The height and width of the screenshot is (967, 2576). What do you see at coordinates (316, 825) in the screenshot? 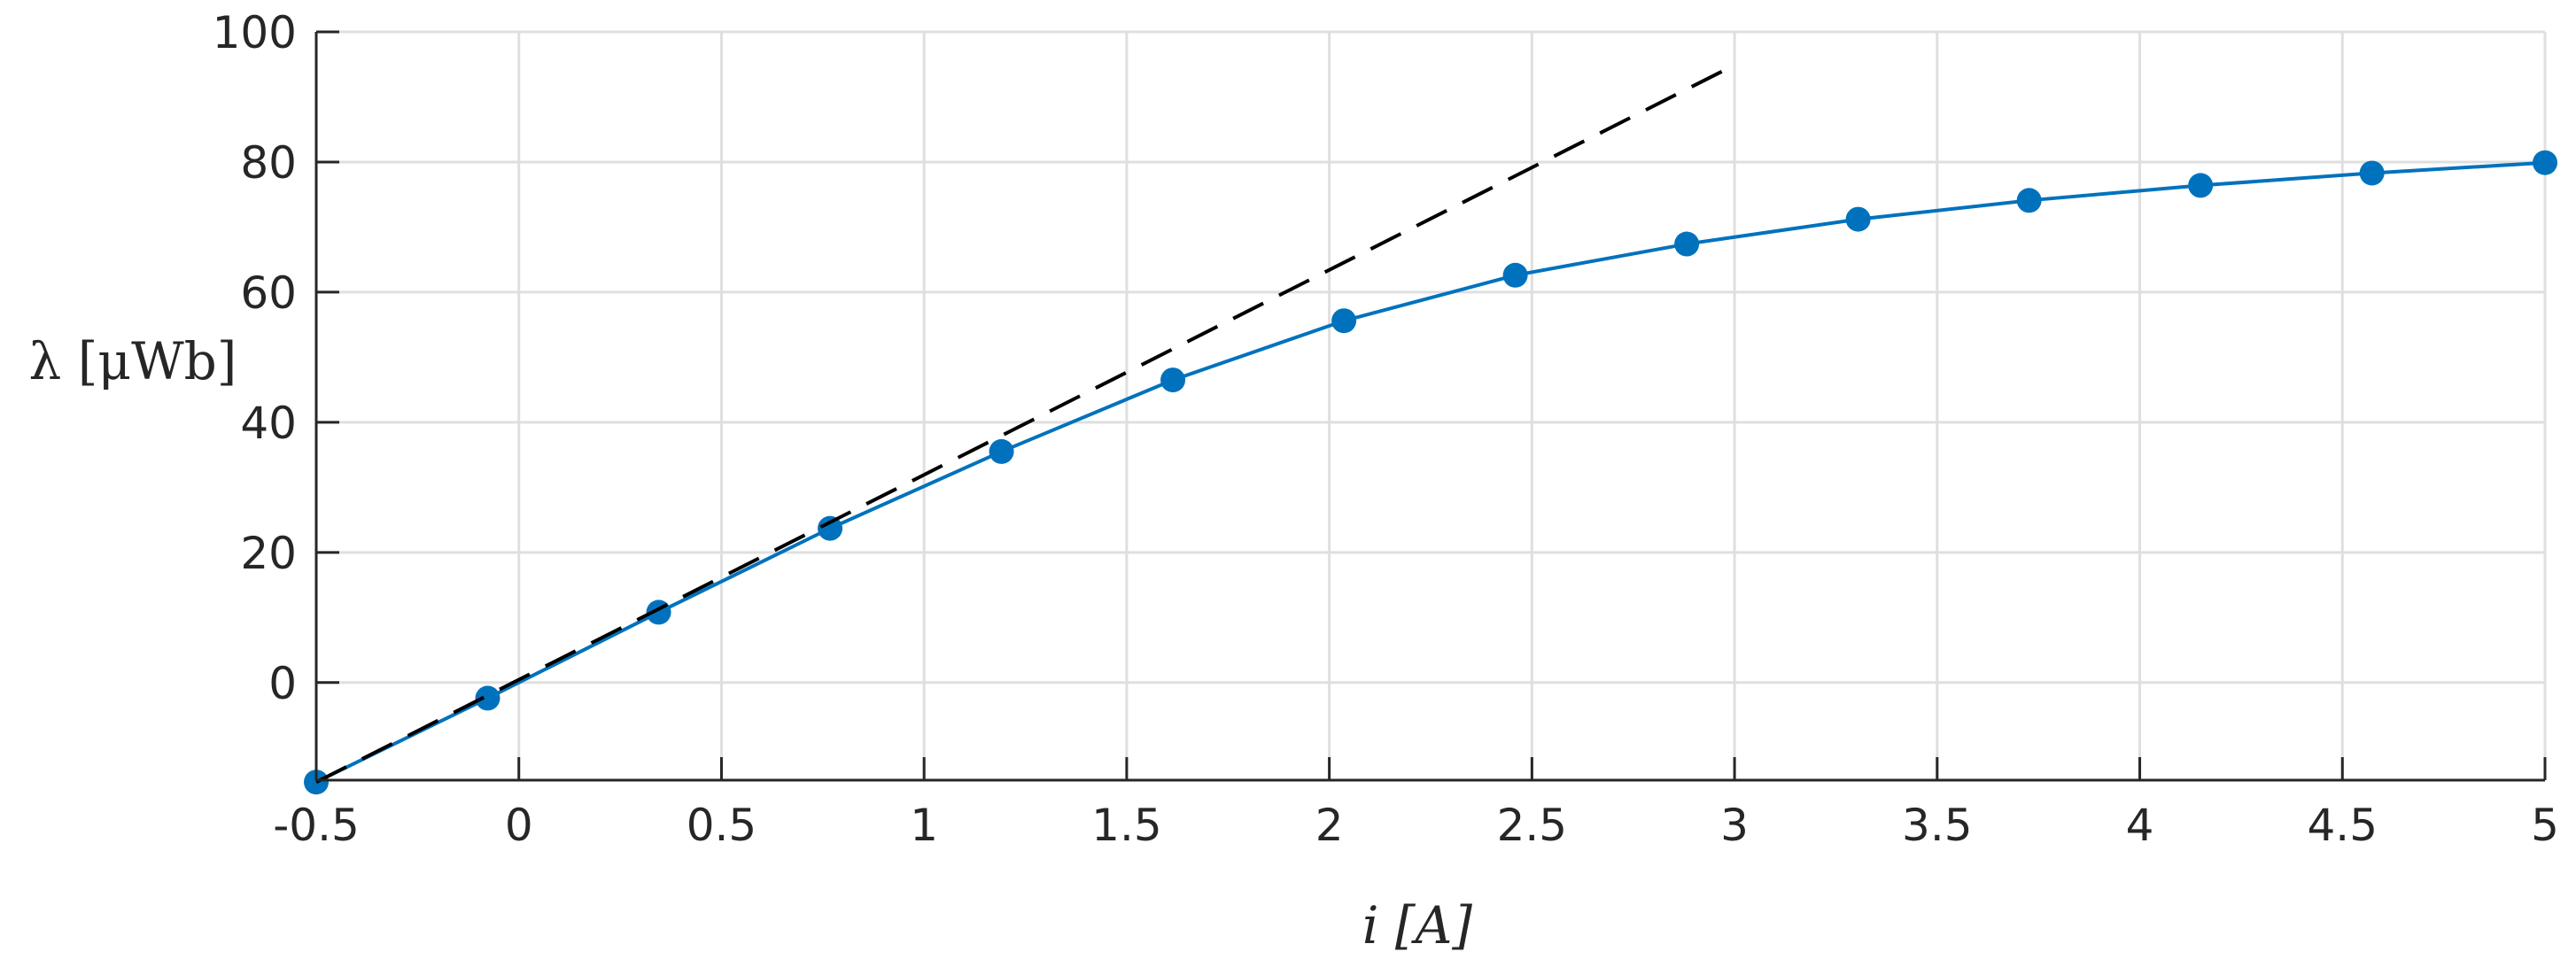
I see `x-tick-label: -0.5` at bounding box center [316, 825].